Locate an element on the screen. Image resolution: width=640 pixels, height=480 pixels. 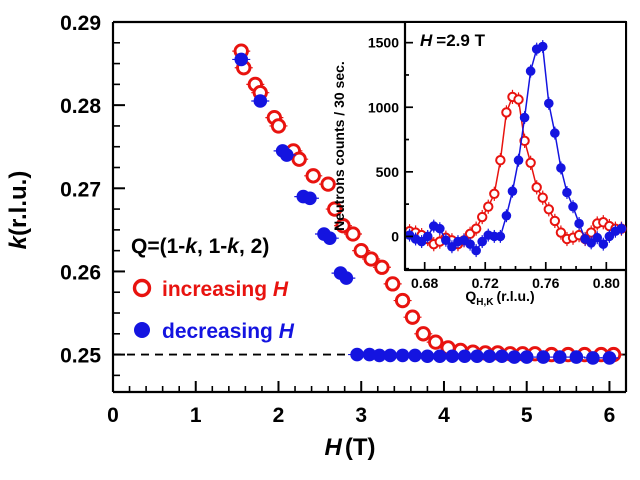
x-tick-label: 6 is located at coordinates (610, 415).